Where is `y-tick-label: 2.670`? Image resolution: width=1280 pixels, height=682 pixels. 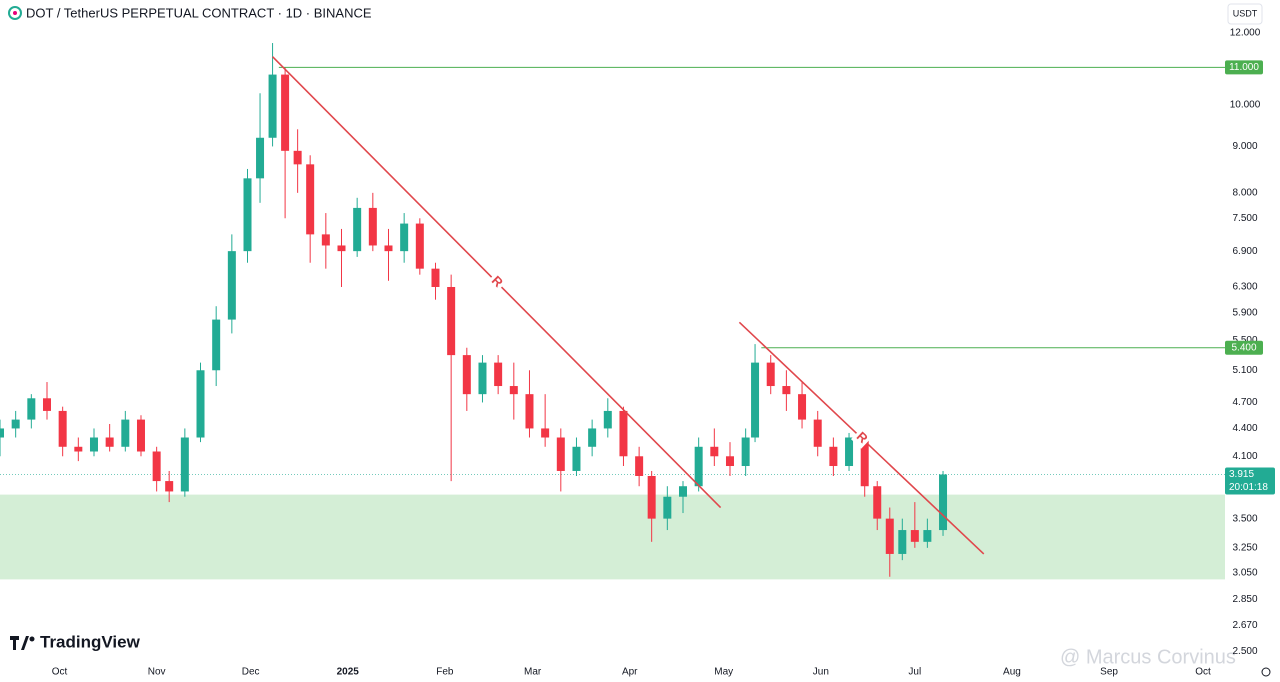 y-tick-label: 2.670 is located at coordinates (1244, 625).